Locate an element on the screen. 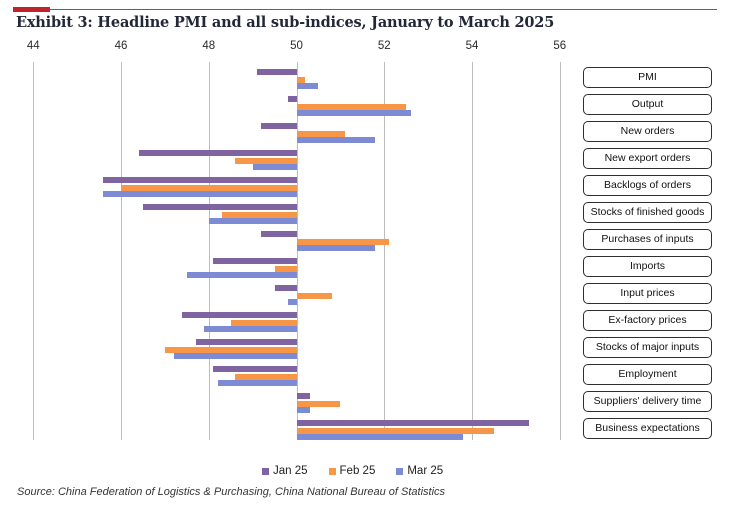  category-label-box: Backlogs of orders is located at coordinates (647, 185).